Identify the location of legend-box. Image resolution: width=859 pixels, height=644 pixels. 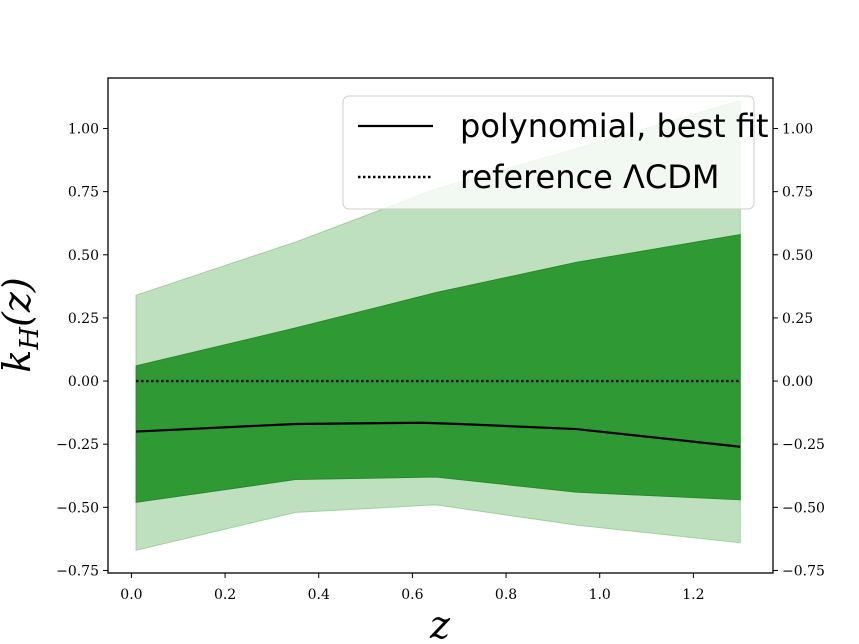
(548, 152).